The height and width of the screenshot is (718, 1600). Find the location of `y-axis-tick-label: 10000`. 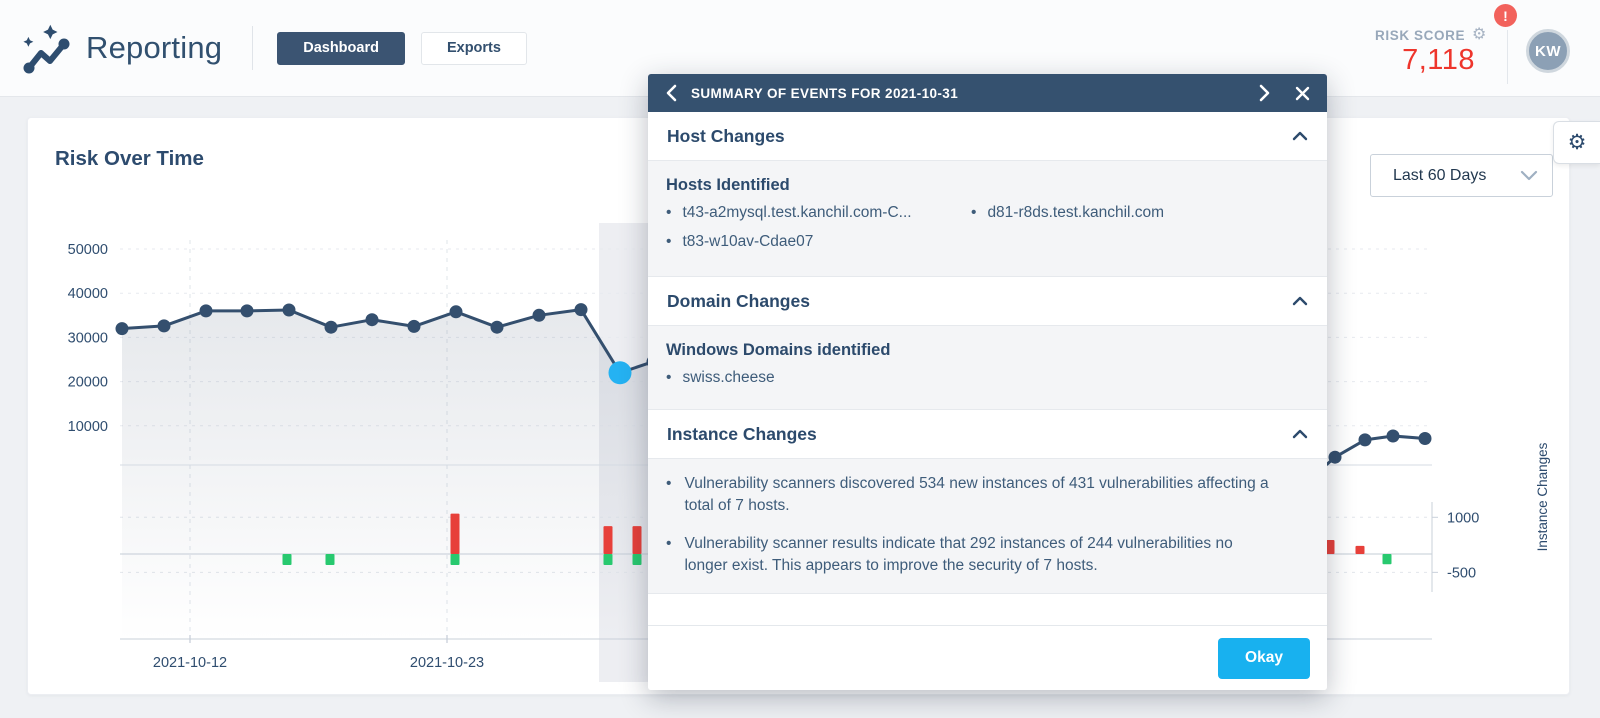

y-axis-tick-label: 10000 is located at coordinates (88, 427).